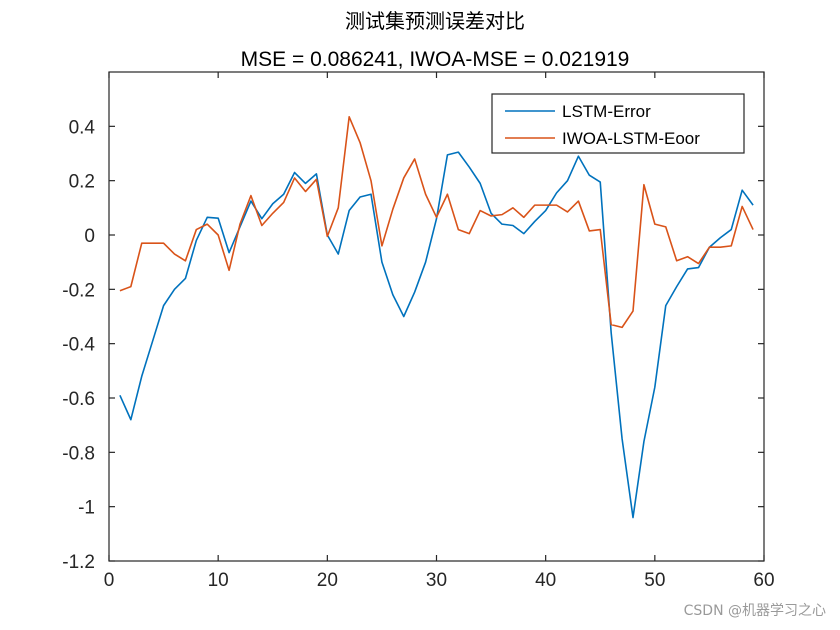 This screenshot has width=840, height=630. What do you see at coordinates (86, 508) in the screenshot?
I see `y-tick-label: -1` at bounding box center [86, 508].